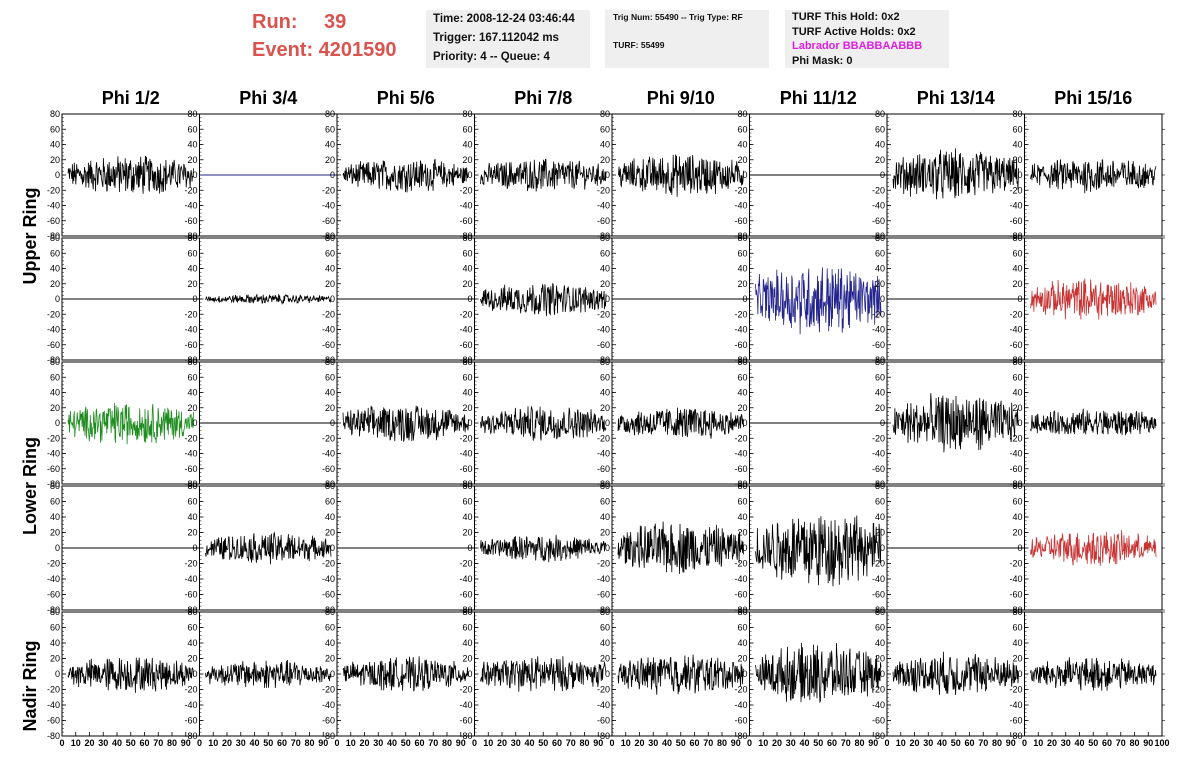  What do you see at coordinates (639, 45) in the screenshot?
I see `turf-text: TURF: 55499` at bounding box center [639, 45].